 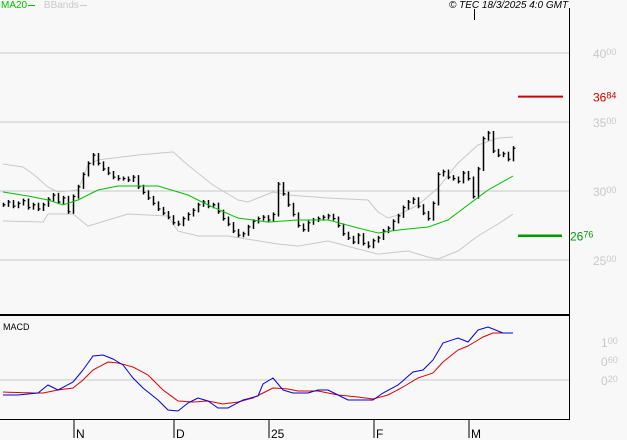 What do you see at coordinates (604, 123) in the screenshot?
I see `price-tick-label: 3500` at bounding box center [604, 123].